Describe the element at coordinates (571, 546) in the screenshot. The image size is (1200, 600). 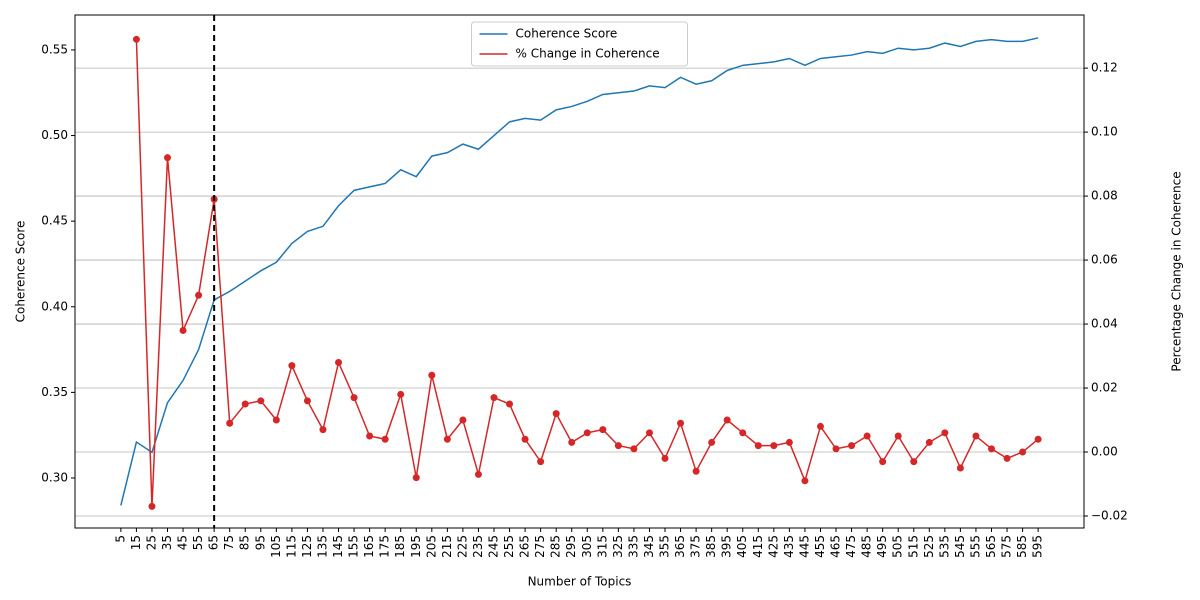
I see `x-tick-label: 295` at that location.